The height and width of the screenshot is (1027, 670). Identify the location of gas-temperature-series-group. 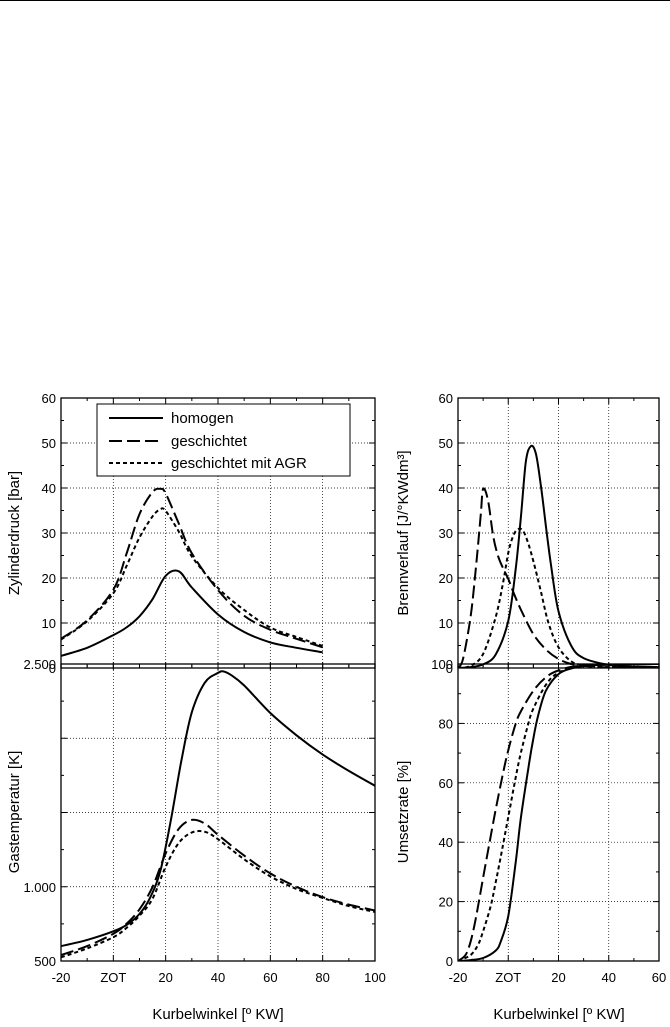
(218, 814).